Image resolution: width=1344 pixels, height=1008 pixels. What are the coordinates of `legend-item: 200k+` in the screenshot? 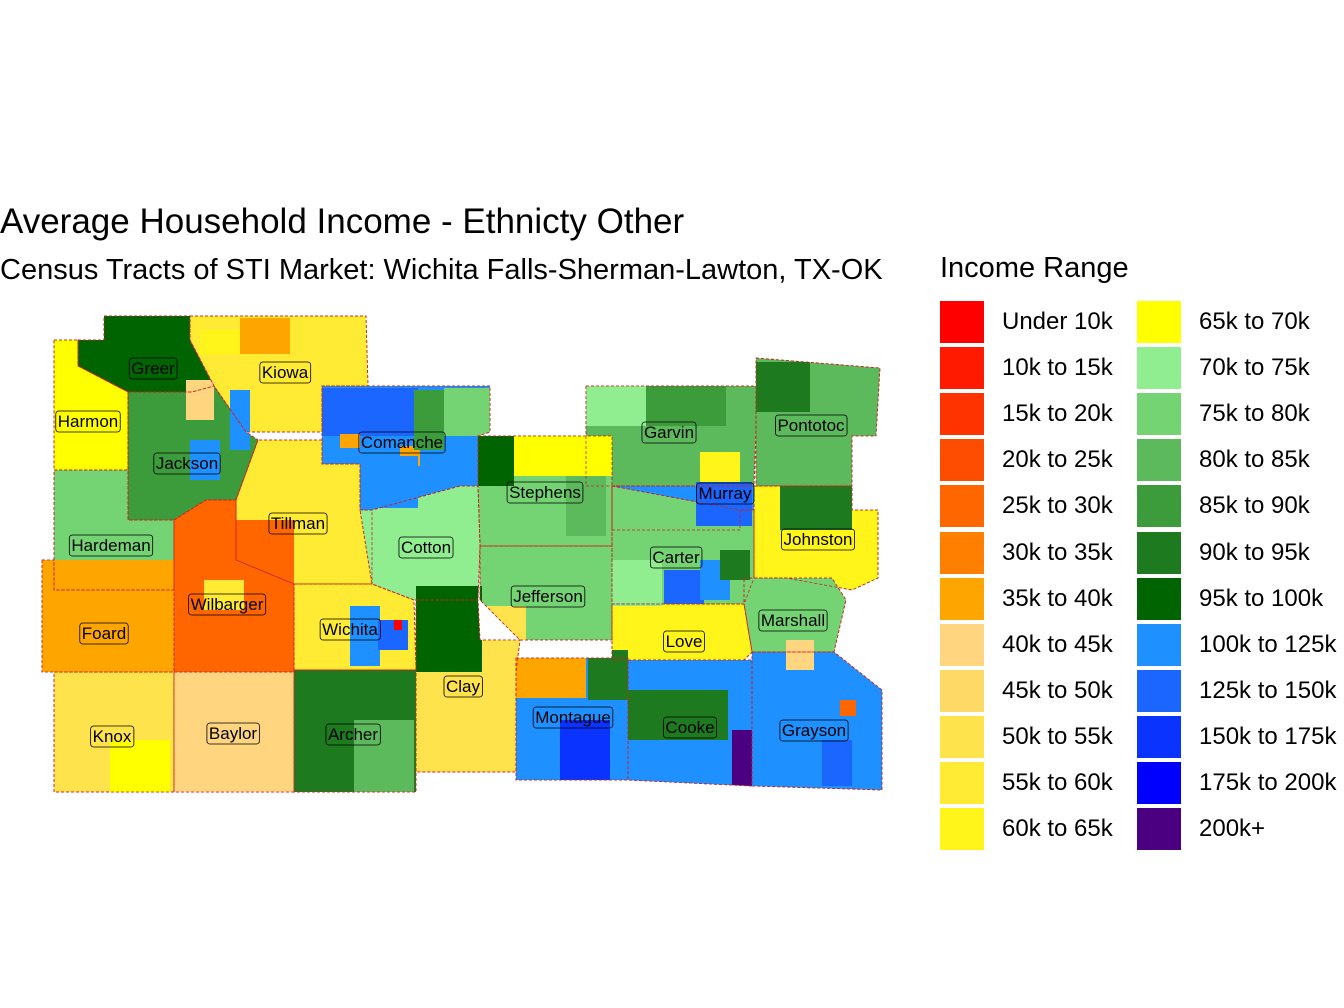 It's located at (1201, 829).